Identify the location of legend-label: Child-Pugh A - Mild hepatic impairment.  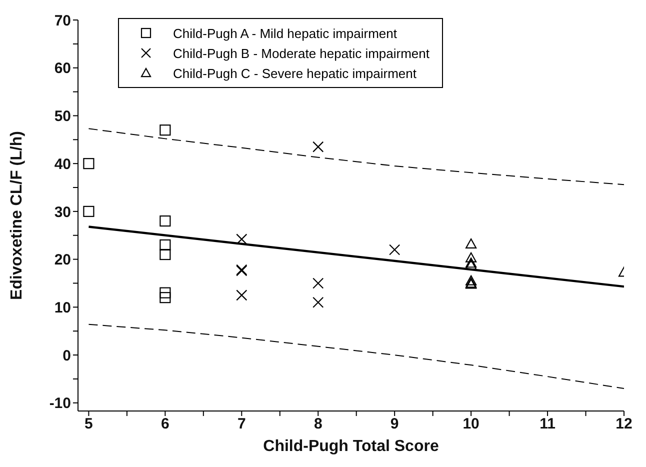
(285, 33).